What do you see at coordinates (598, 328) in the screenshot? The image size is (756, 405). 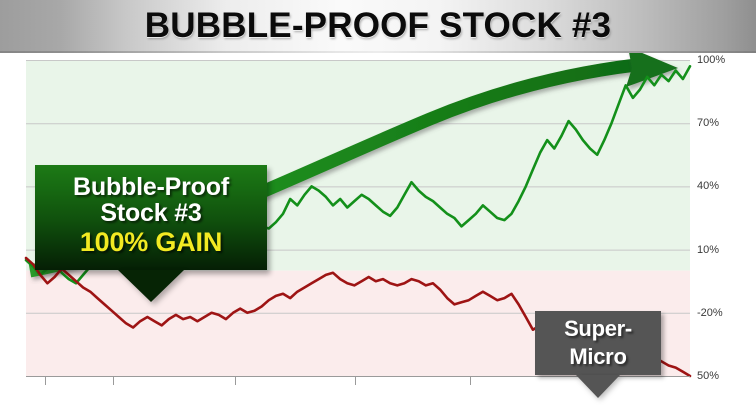 I see `callout-secondary-line-1: Super-` at bounding box center [598, 328].